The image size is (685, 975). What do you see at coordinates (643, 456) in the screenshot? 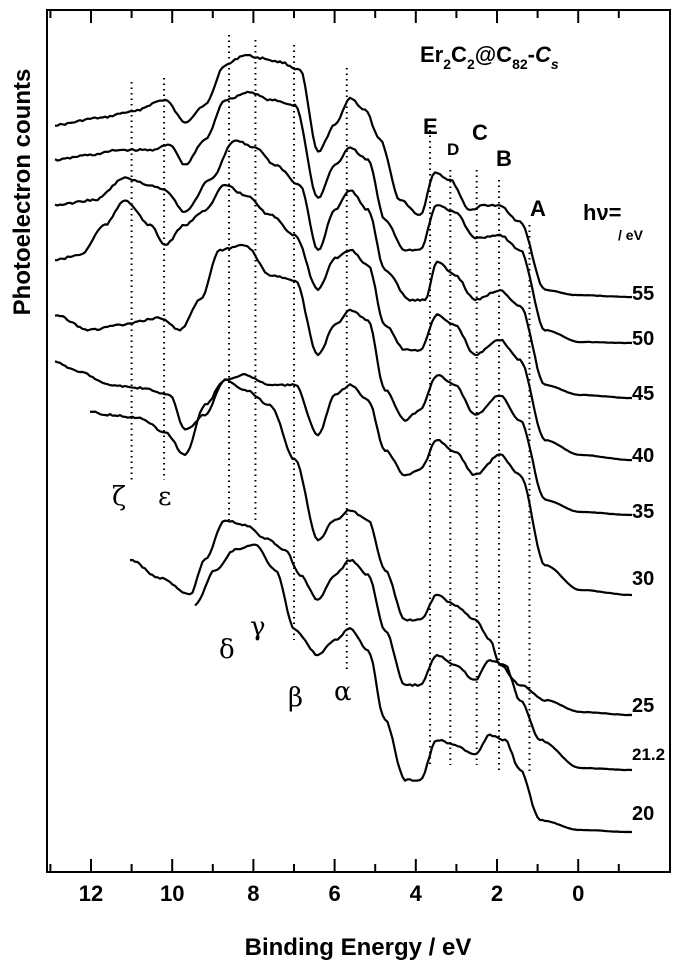
I see `series-label: 40` at bounding box center [643, 456].